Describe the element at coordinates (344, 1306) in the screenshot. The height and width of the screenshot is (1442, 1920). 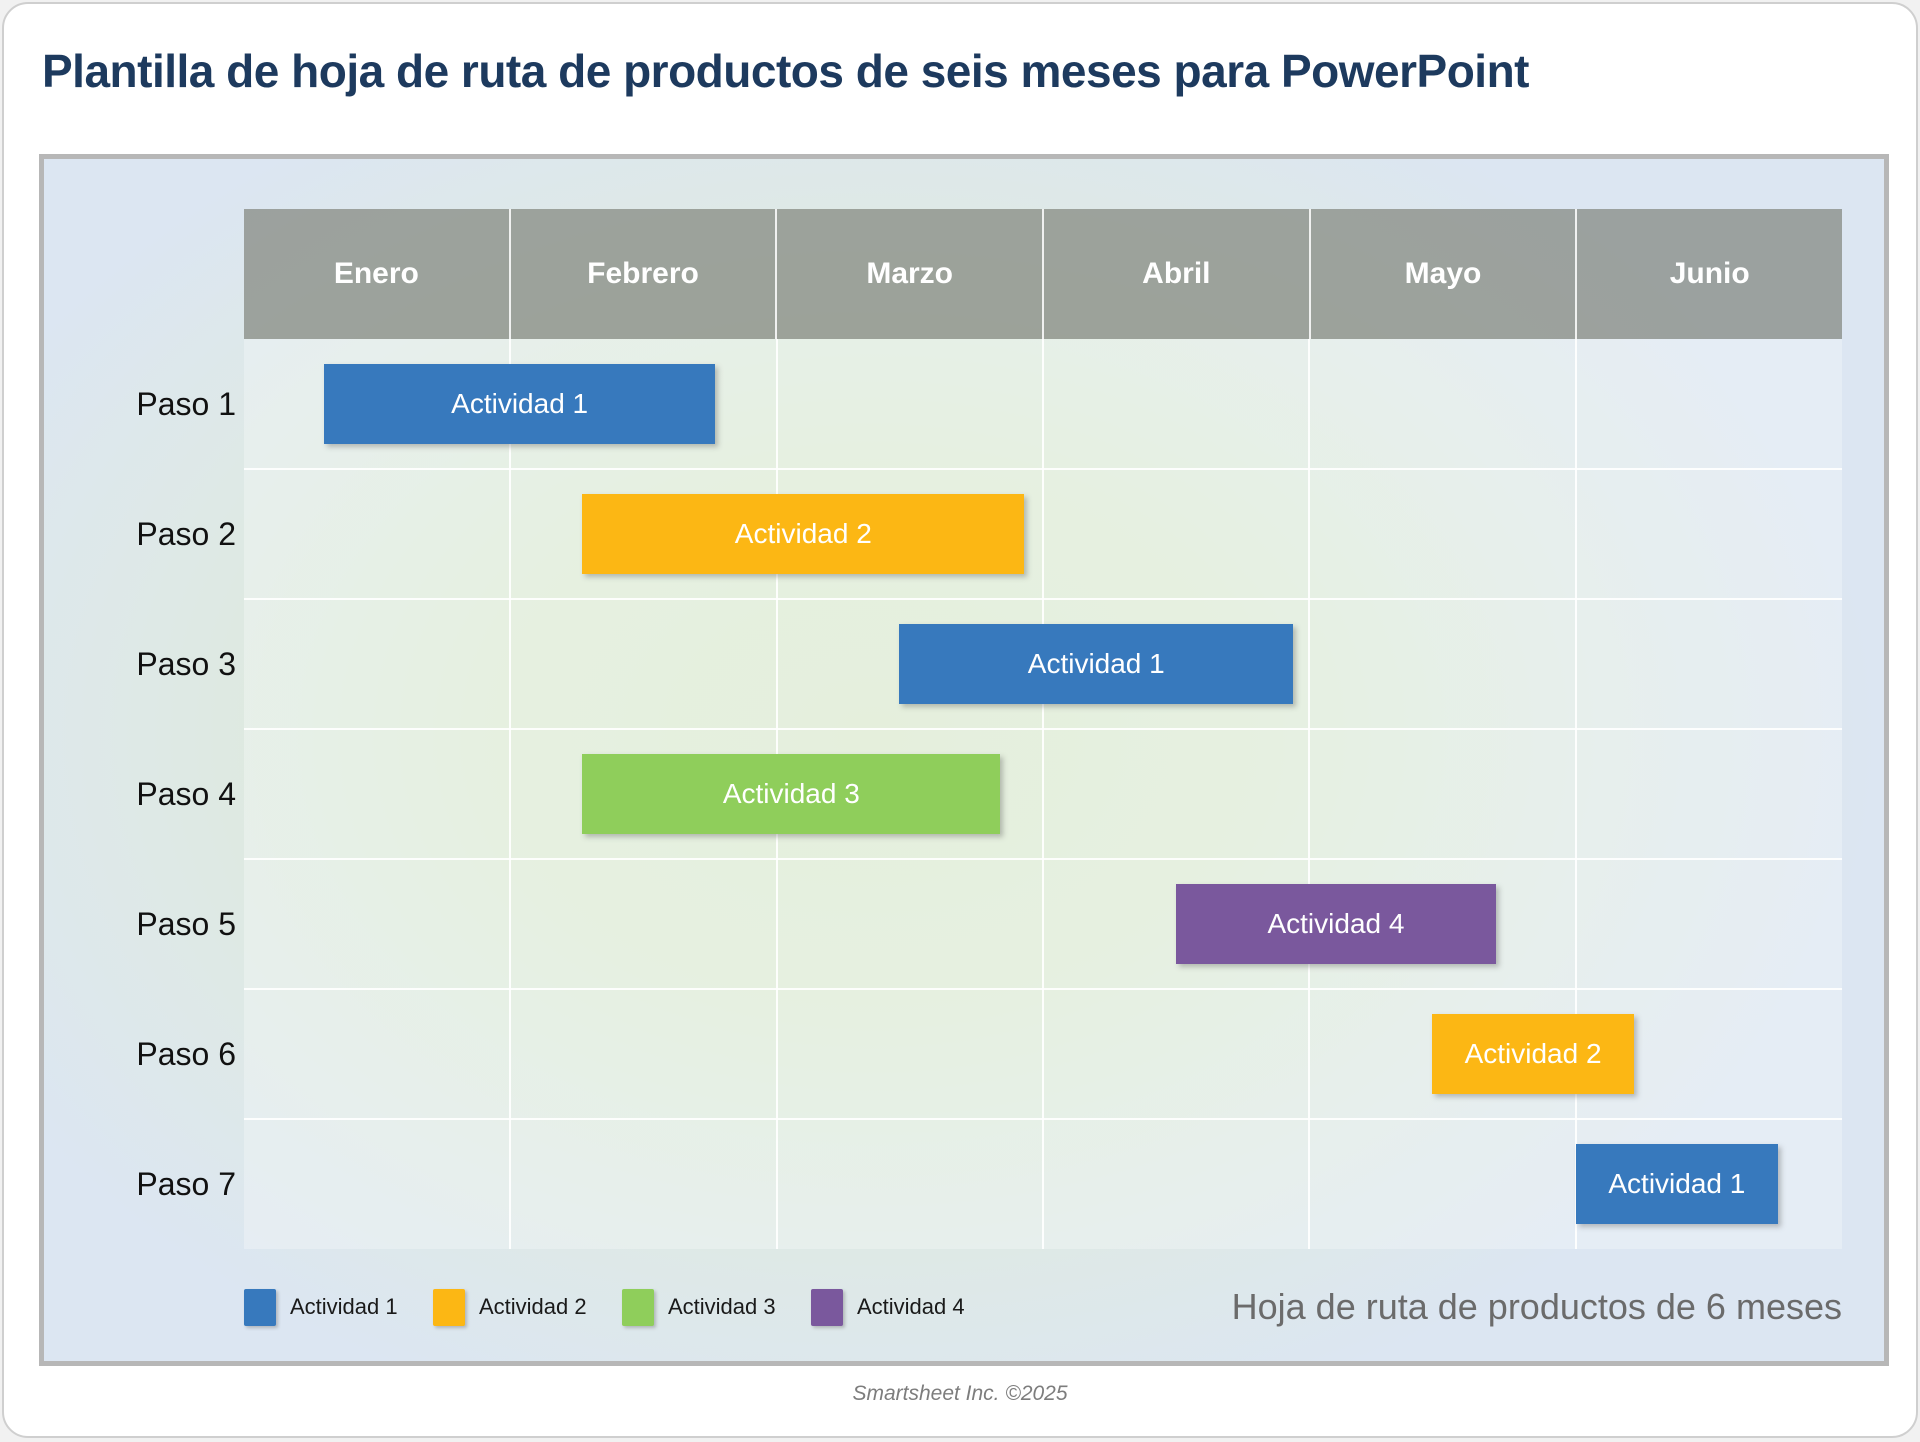
I see `legend-label: Actividad 1` at that location.